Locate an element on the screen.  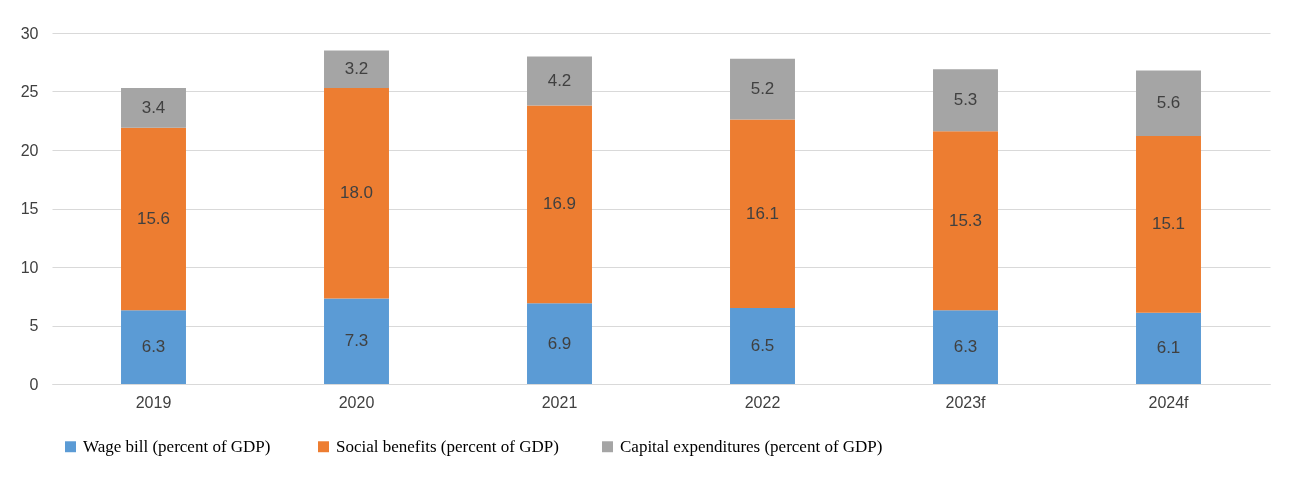
y-tick-label: 10 is located at coordinates (29, 267).